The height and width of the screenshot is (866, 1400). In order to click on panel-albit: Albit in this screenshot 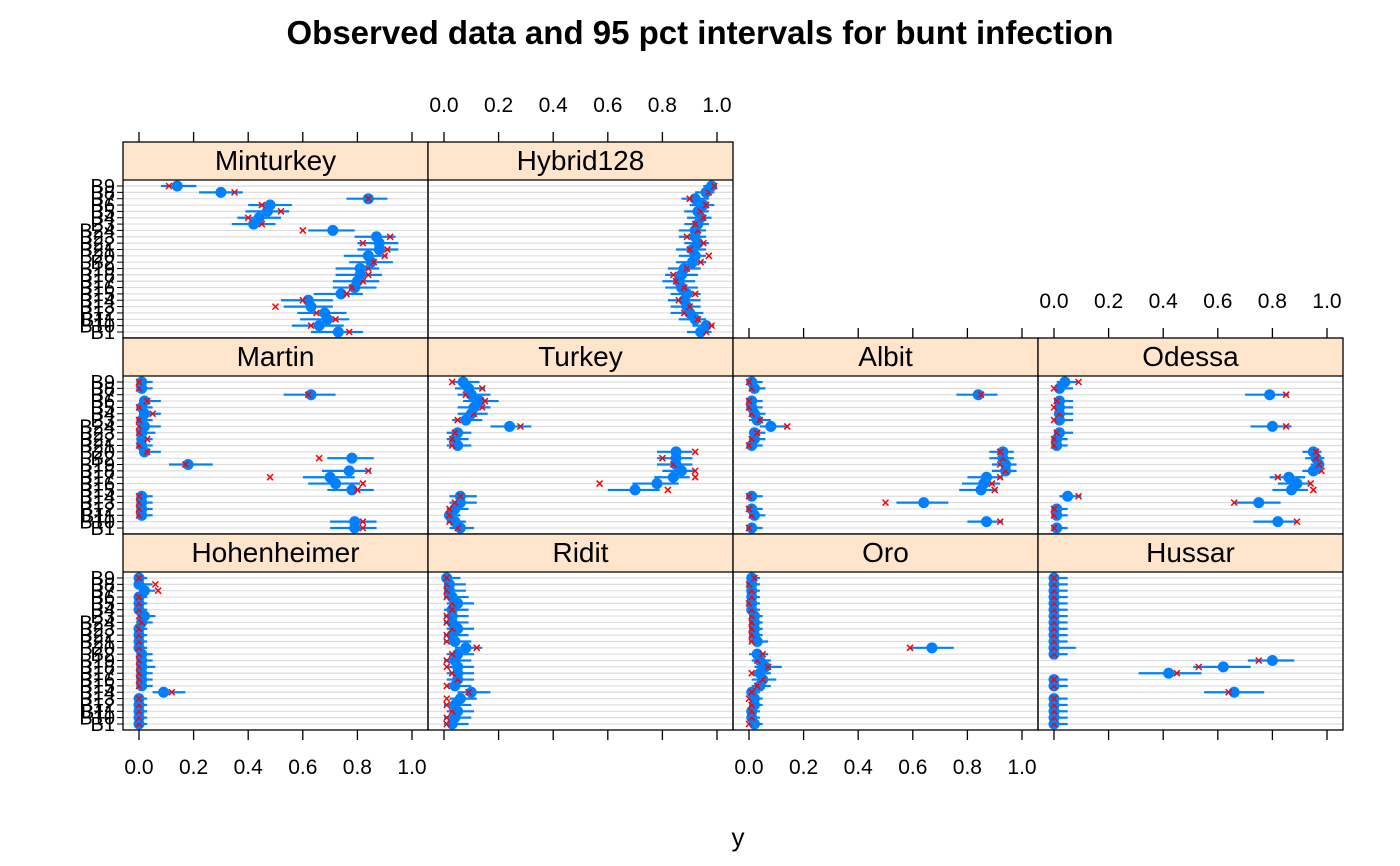, I will do `click(885, 431)`.